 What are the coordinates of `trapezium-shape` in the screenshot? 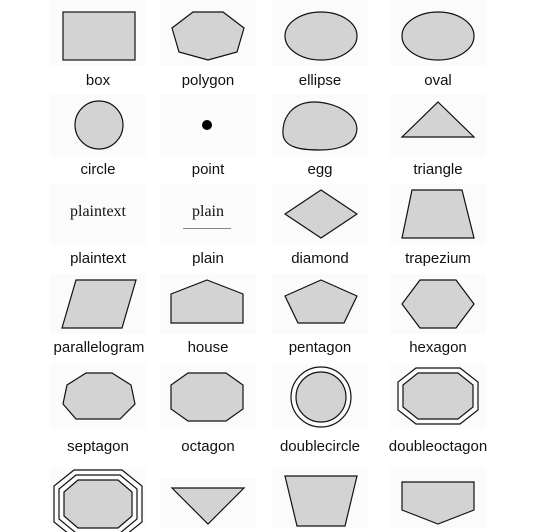 It's located at (438, 214).